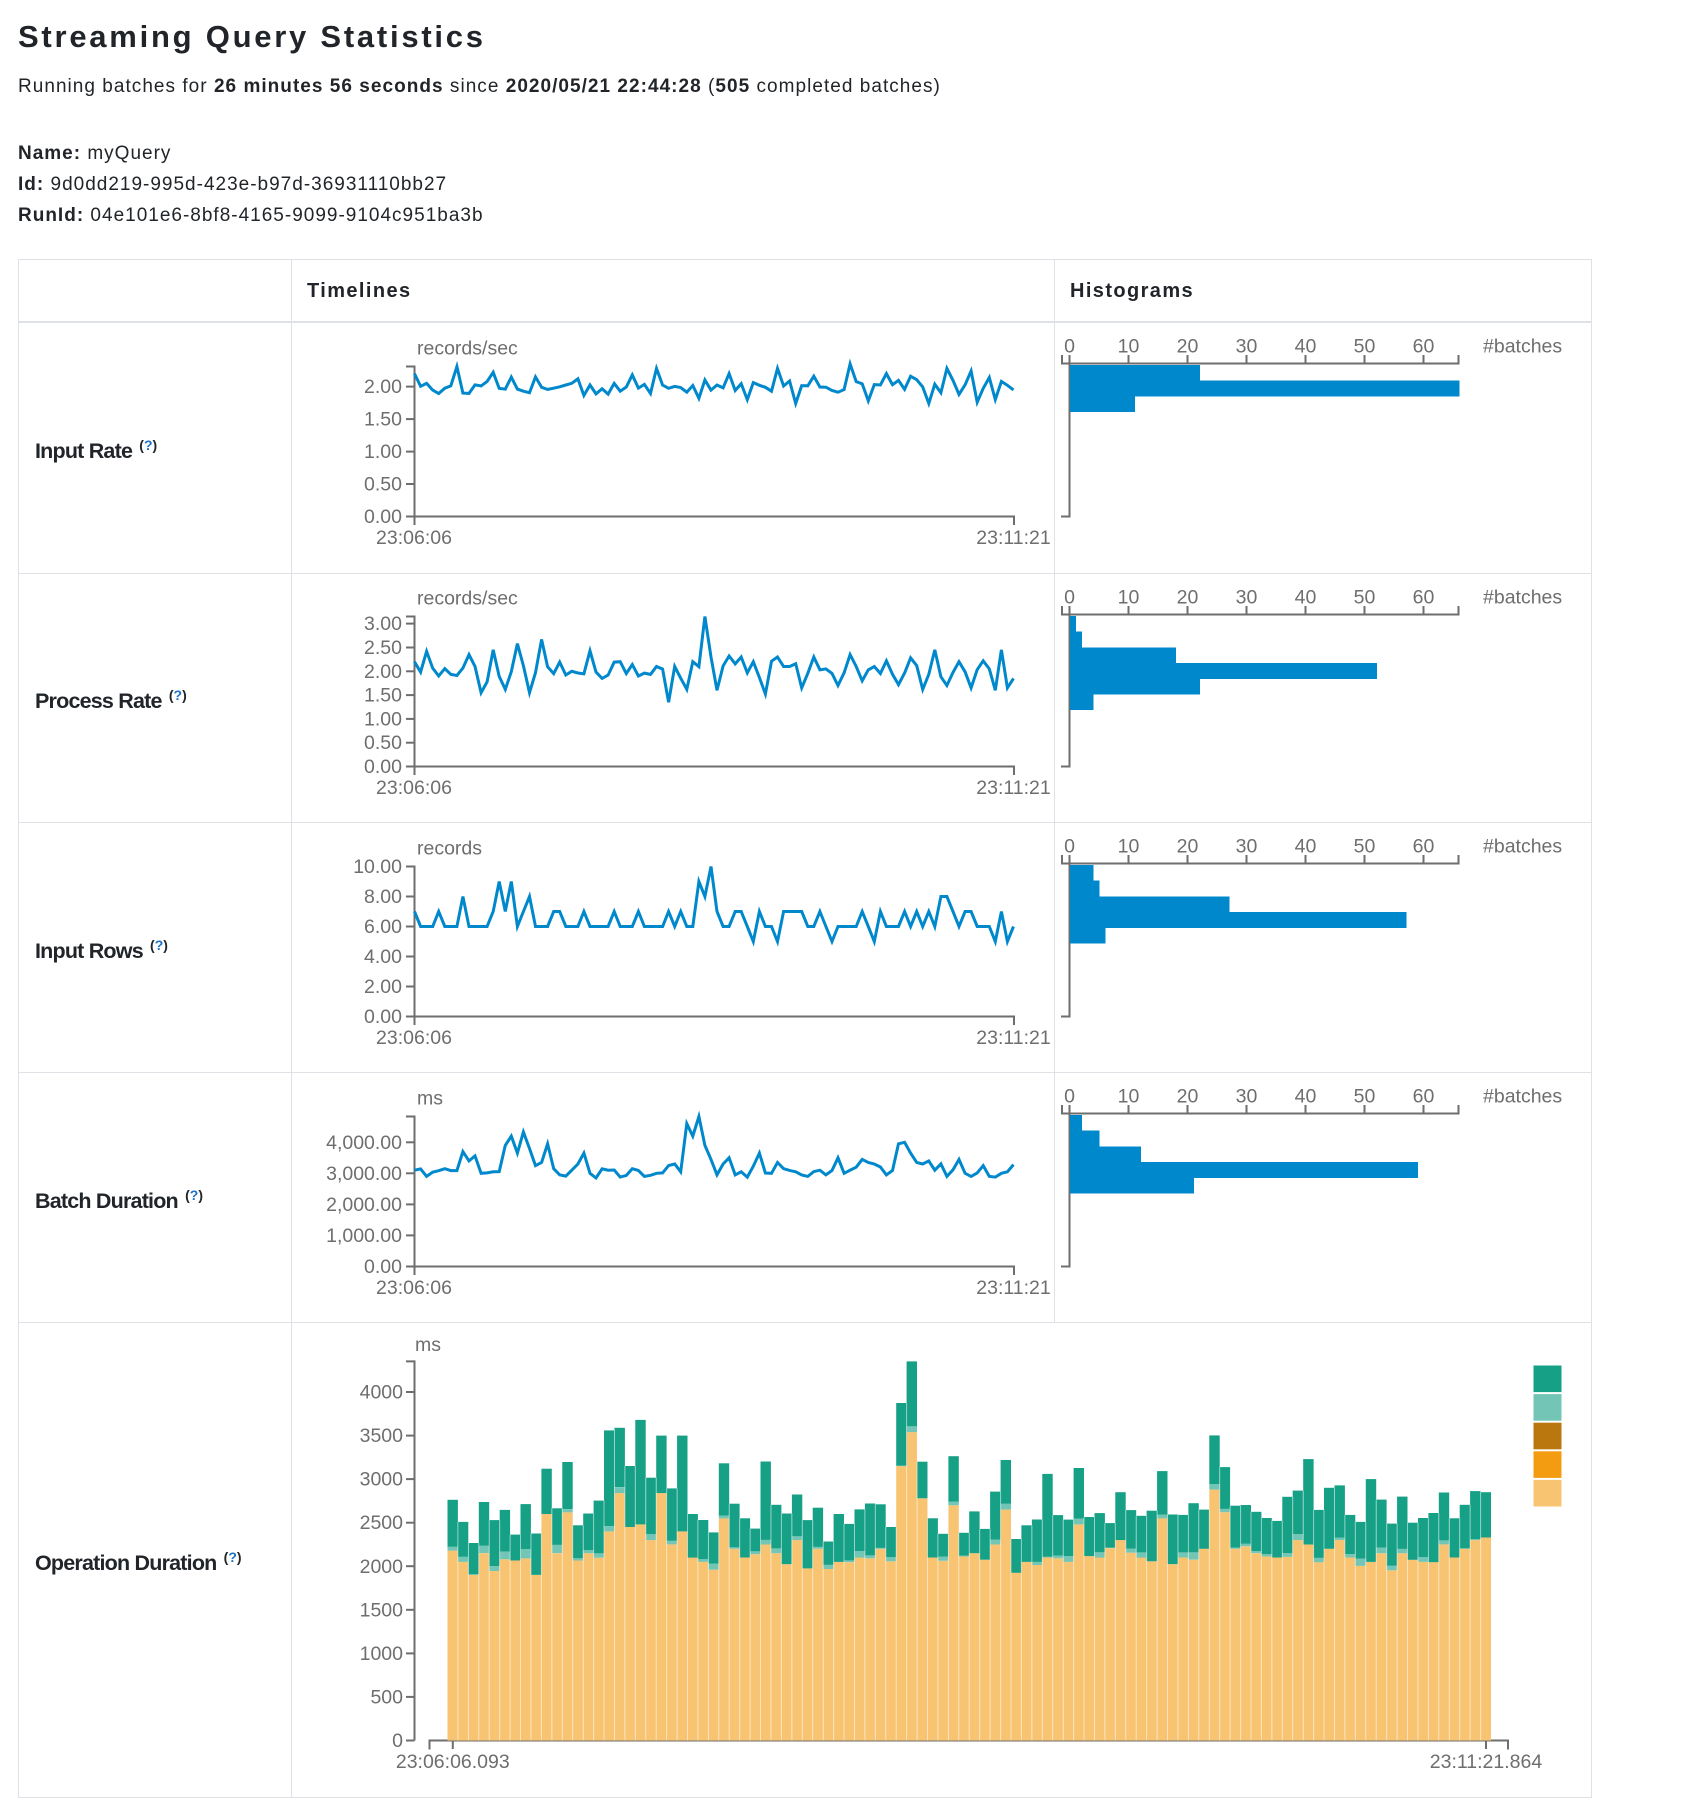 This screenshot has width=1693, height=1820. Describe the element at coordinates (382, 1393) in the screenshot. I see `svg-text: 4000` at that location.